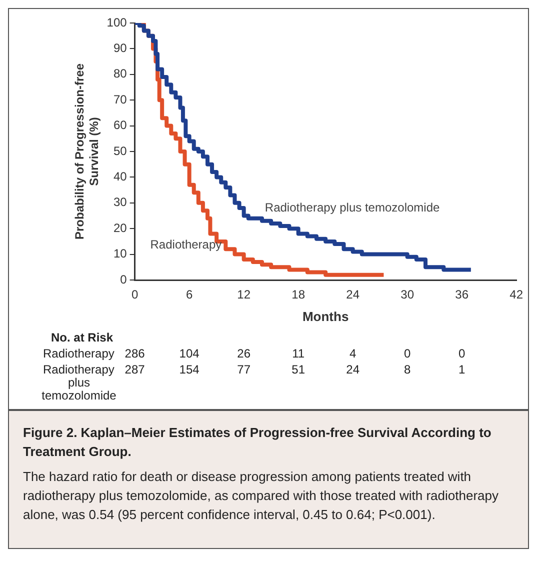 This screenshot has height=570, width=535. Describe the element at coordinates (120, 48) in the screenshot. I see `y-tick-label: 90` at that location.